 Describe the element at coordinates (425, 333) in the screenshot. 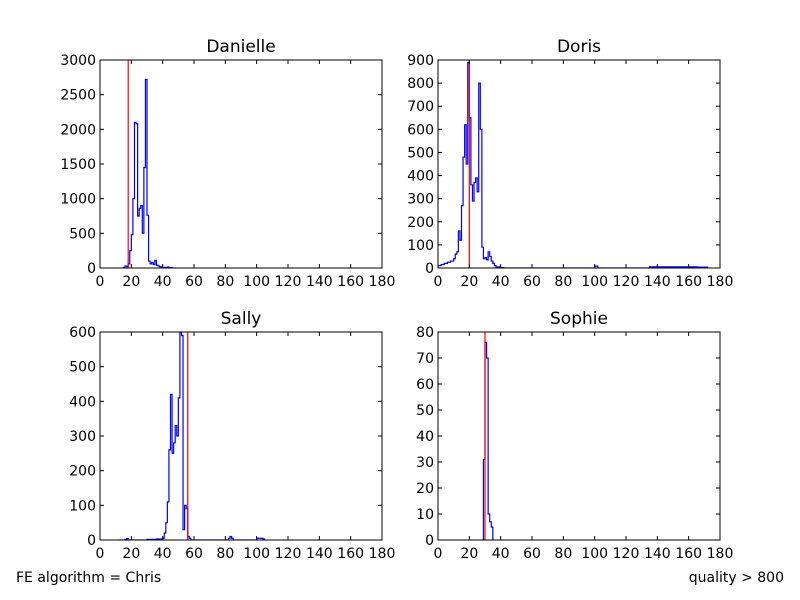

I see `y-tick-label: 80` at that location.